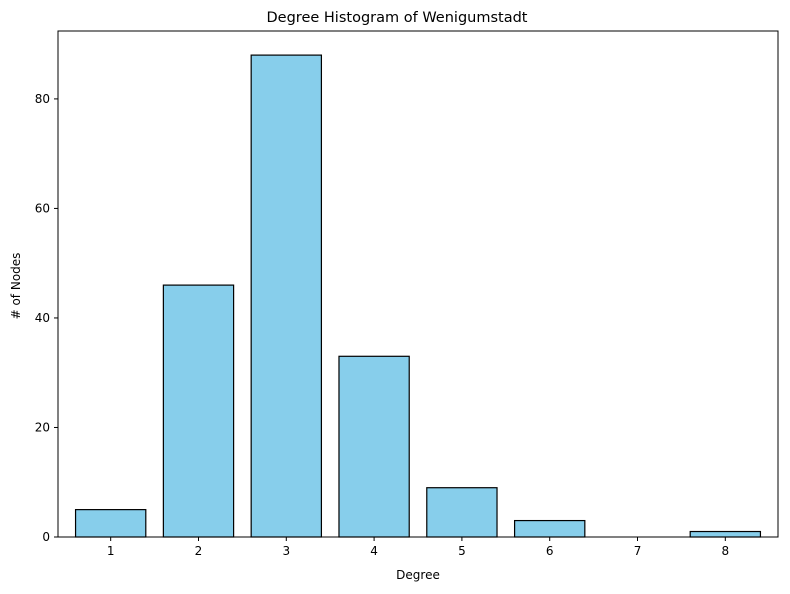 This screenshot has height=594, width=790. What do you see at coordinates (725, 551) in the screenshot?
I see `x-tick-label: 8` at bounding box center [725, 551].